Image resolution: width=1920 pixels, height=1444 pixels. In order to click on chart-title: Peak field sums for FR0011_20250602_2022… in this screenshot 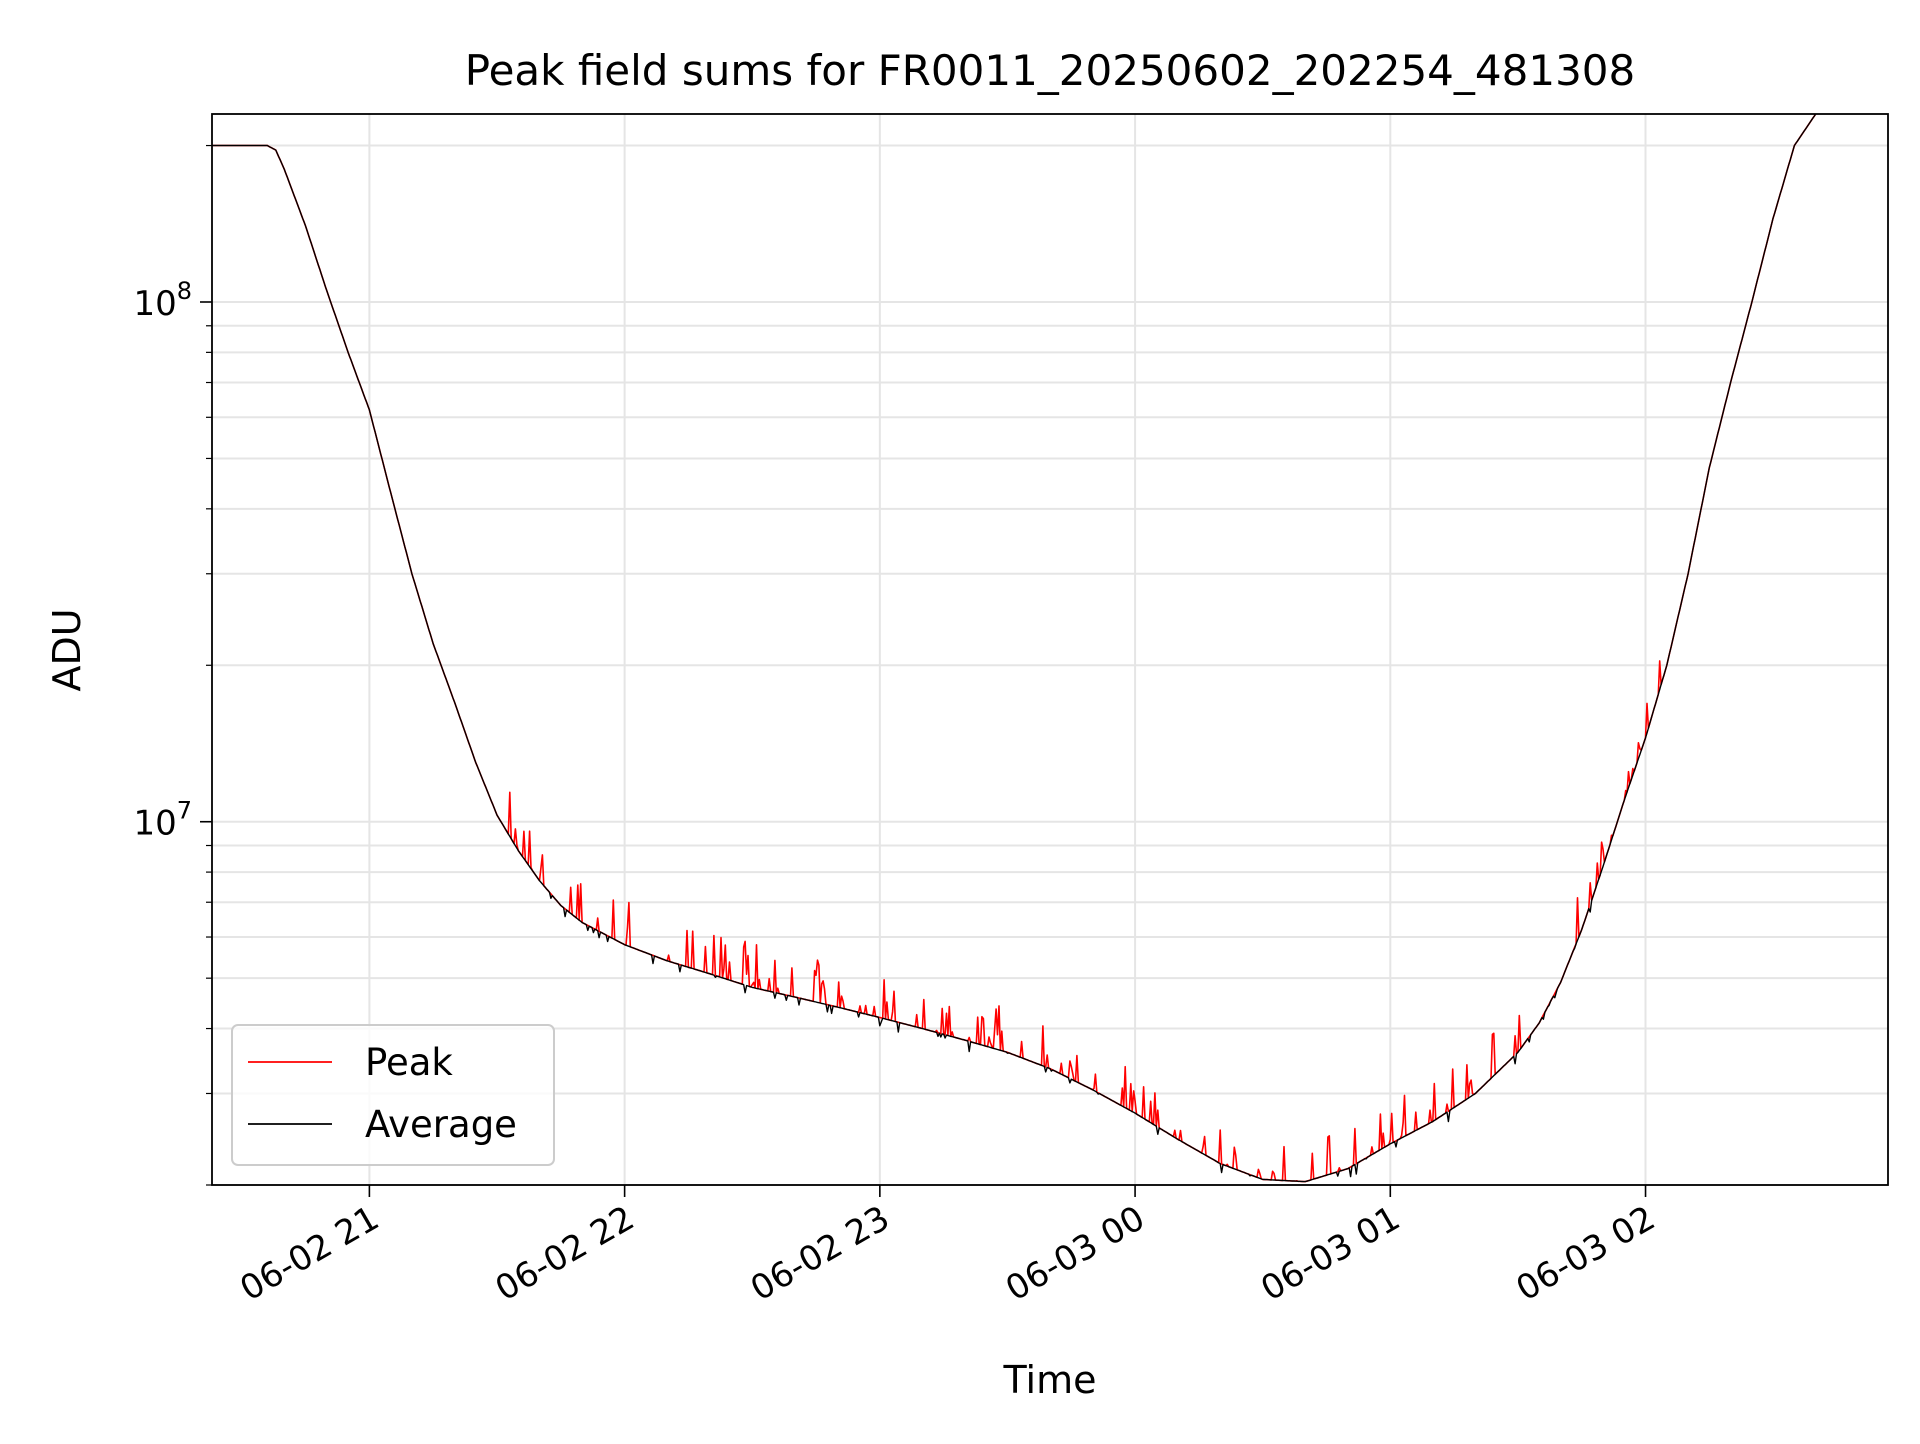, I will do `click(1050, 70)`.